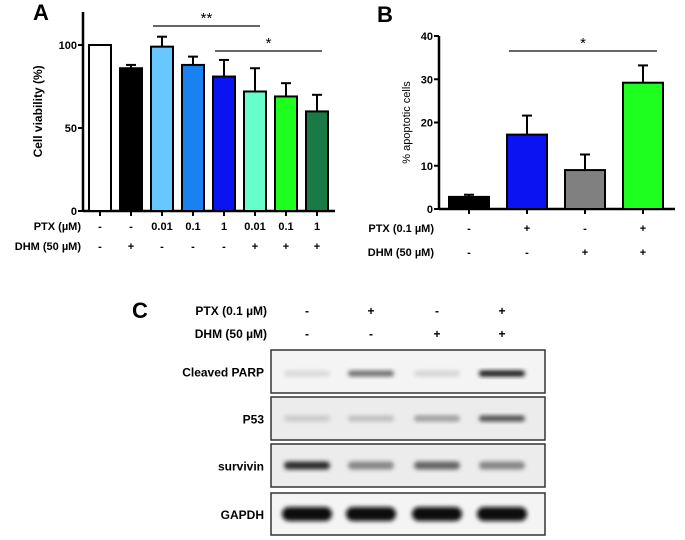  What do you see at coordinates (231, 334) in the screenshot?
I see `blot-condition-label: DHM (50 µM)` at bounding box center [231, 334].